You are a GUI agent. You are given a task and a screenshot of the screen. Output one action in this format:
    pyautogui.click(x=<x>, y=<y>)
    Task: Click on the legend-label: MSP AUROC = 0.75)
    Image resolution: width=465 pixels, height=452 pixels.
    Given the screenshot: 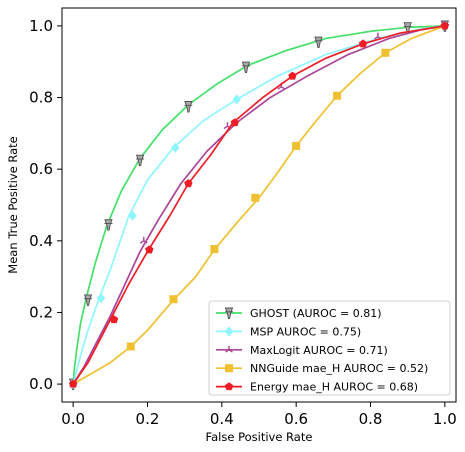 What is the action you would take?
    pyautogui.click(x=305, y=331)
    